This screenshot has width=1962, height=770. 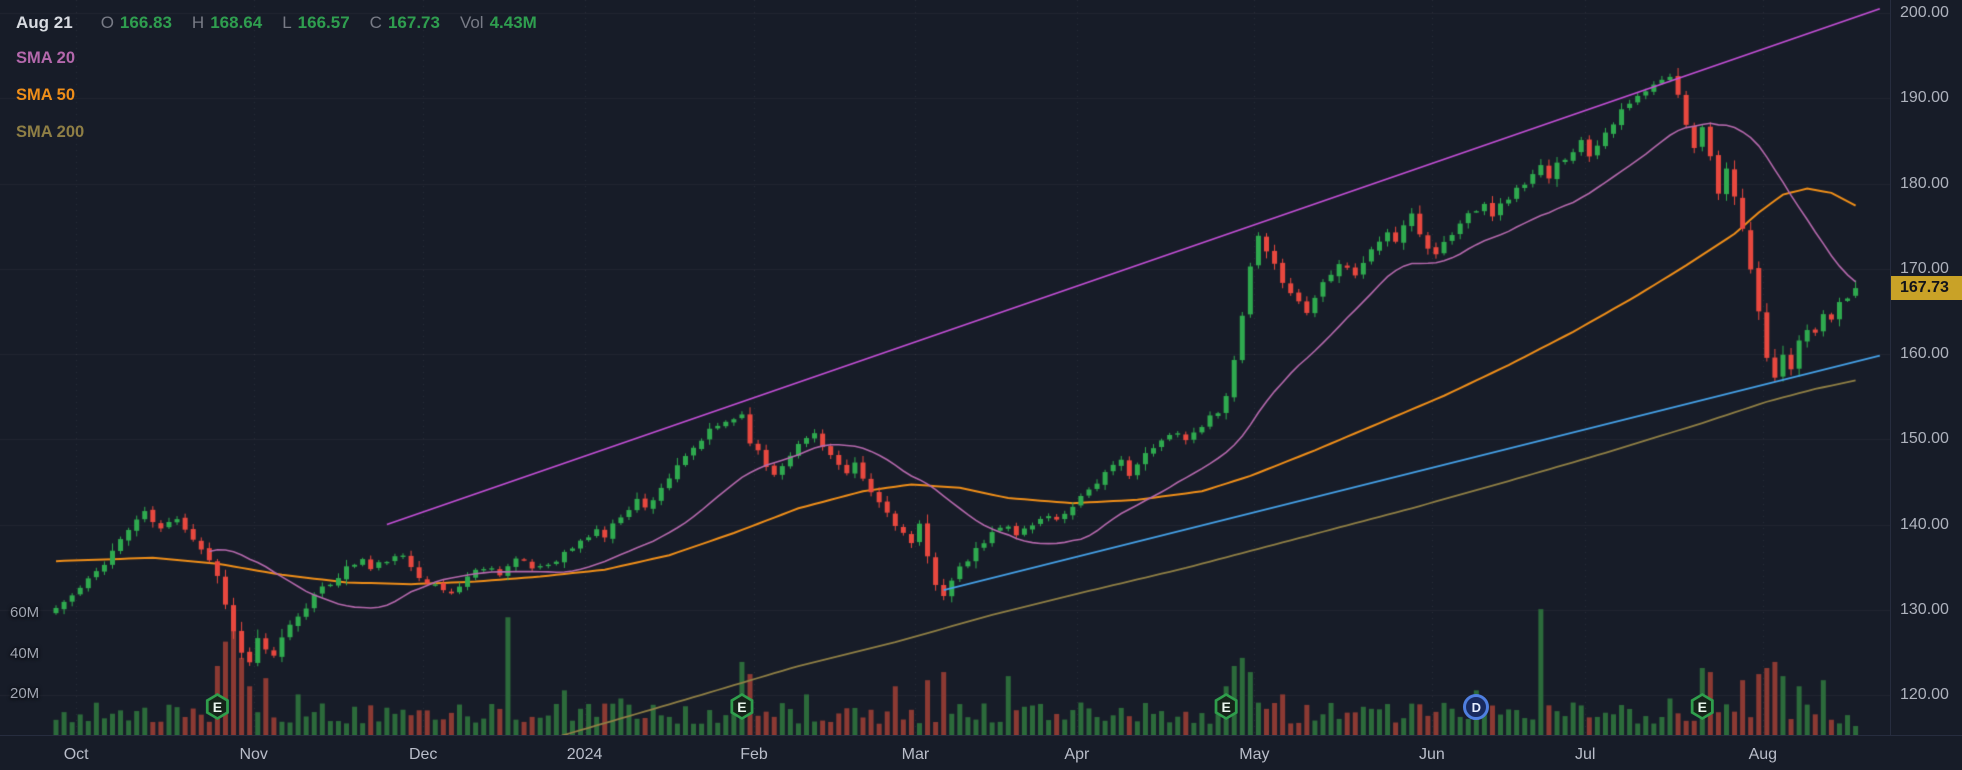 I want to click on price-axis-label: 170.00, so click(x=1924, y=268).